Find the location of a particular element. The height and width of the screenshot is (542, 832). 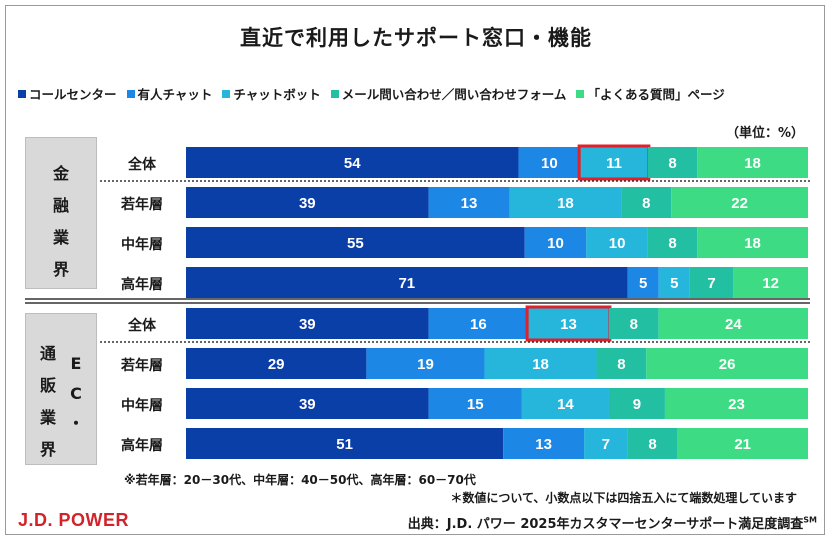

data-label: 21 is located at coordinates (742, 444).